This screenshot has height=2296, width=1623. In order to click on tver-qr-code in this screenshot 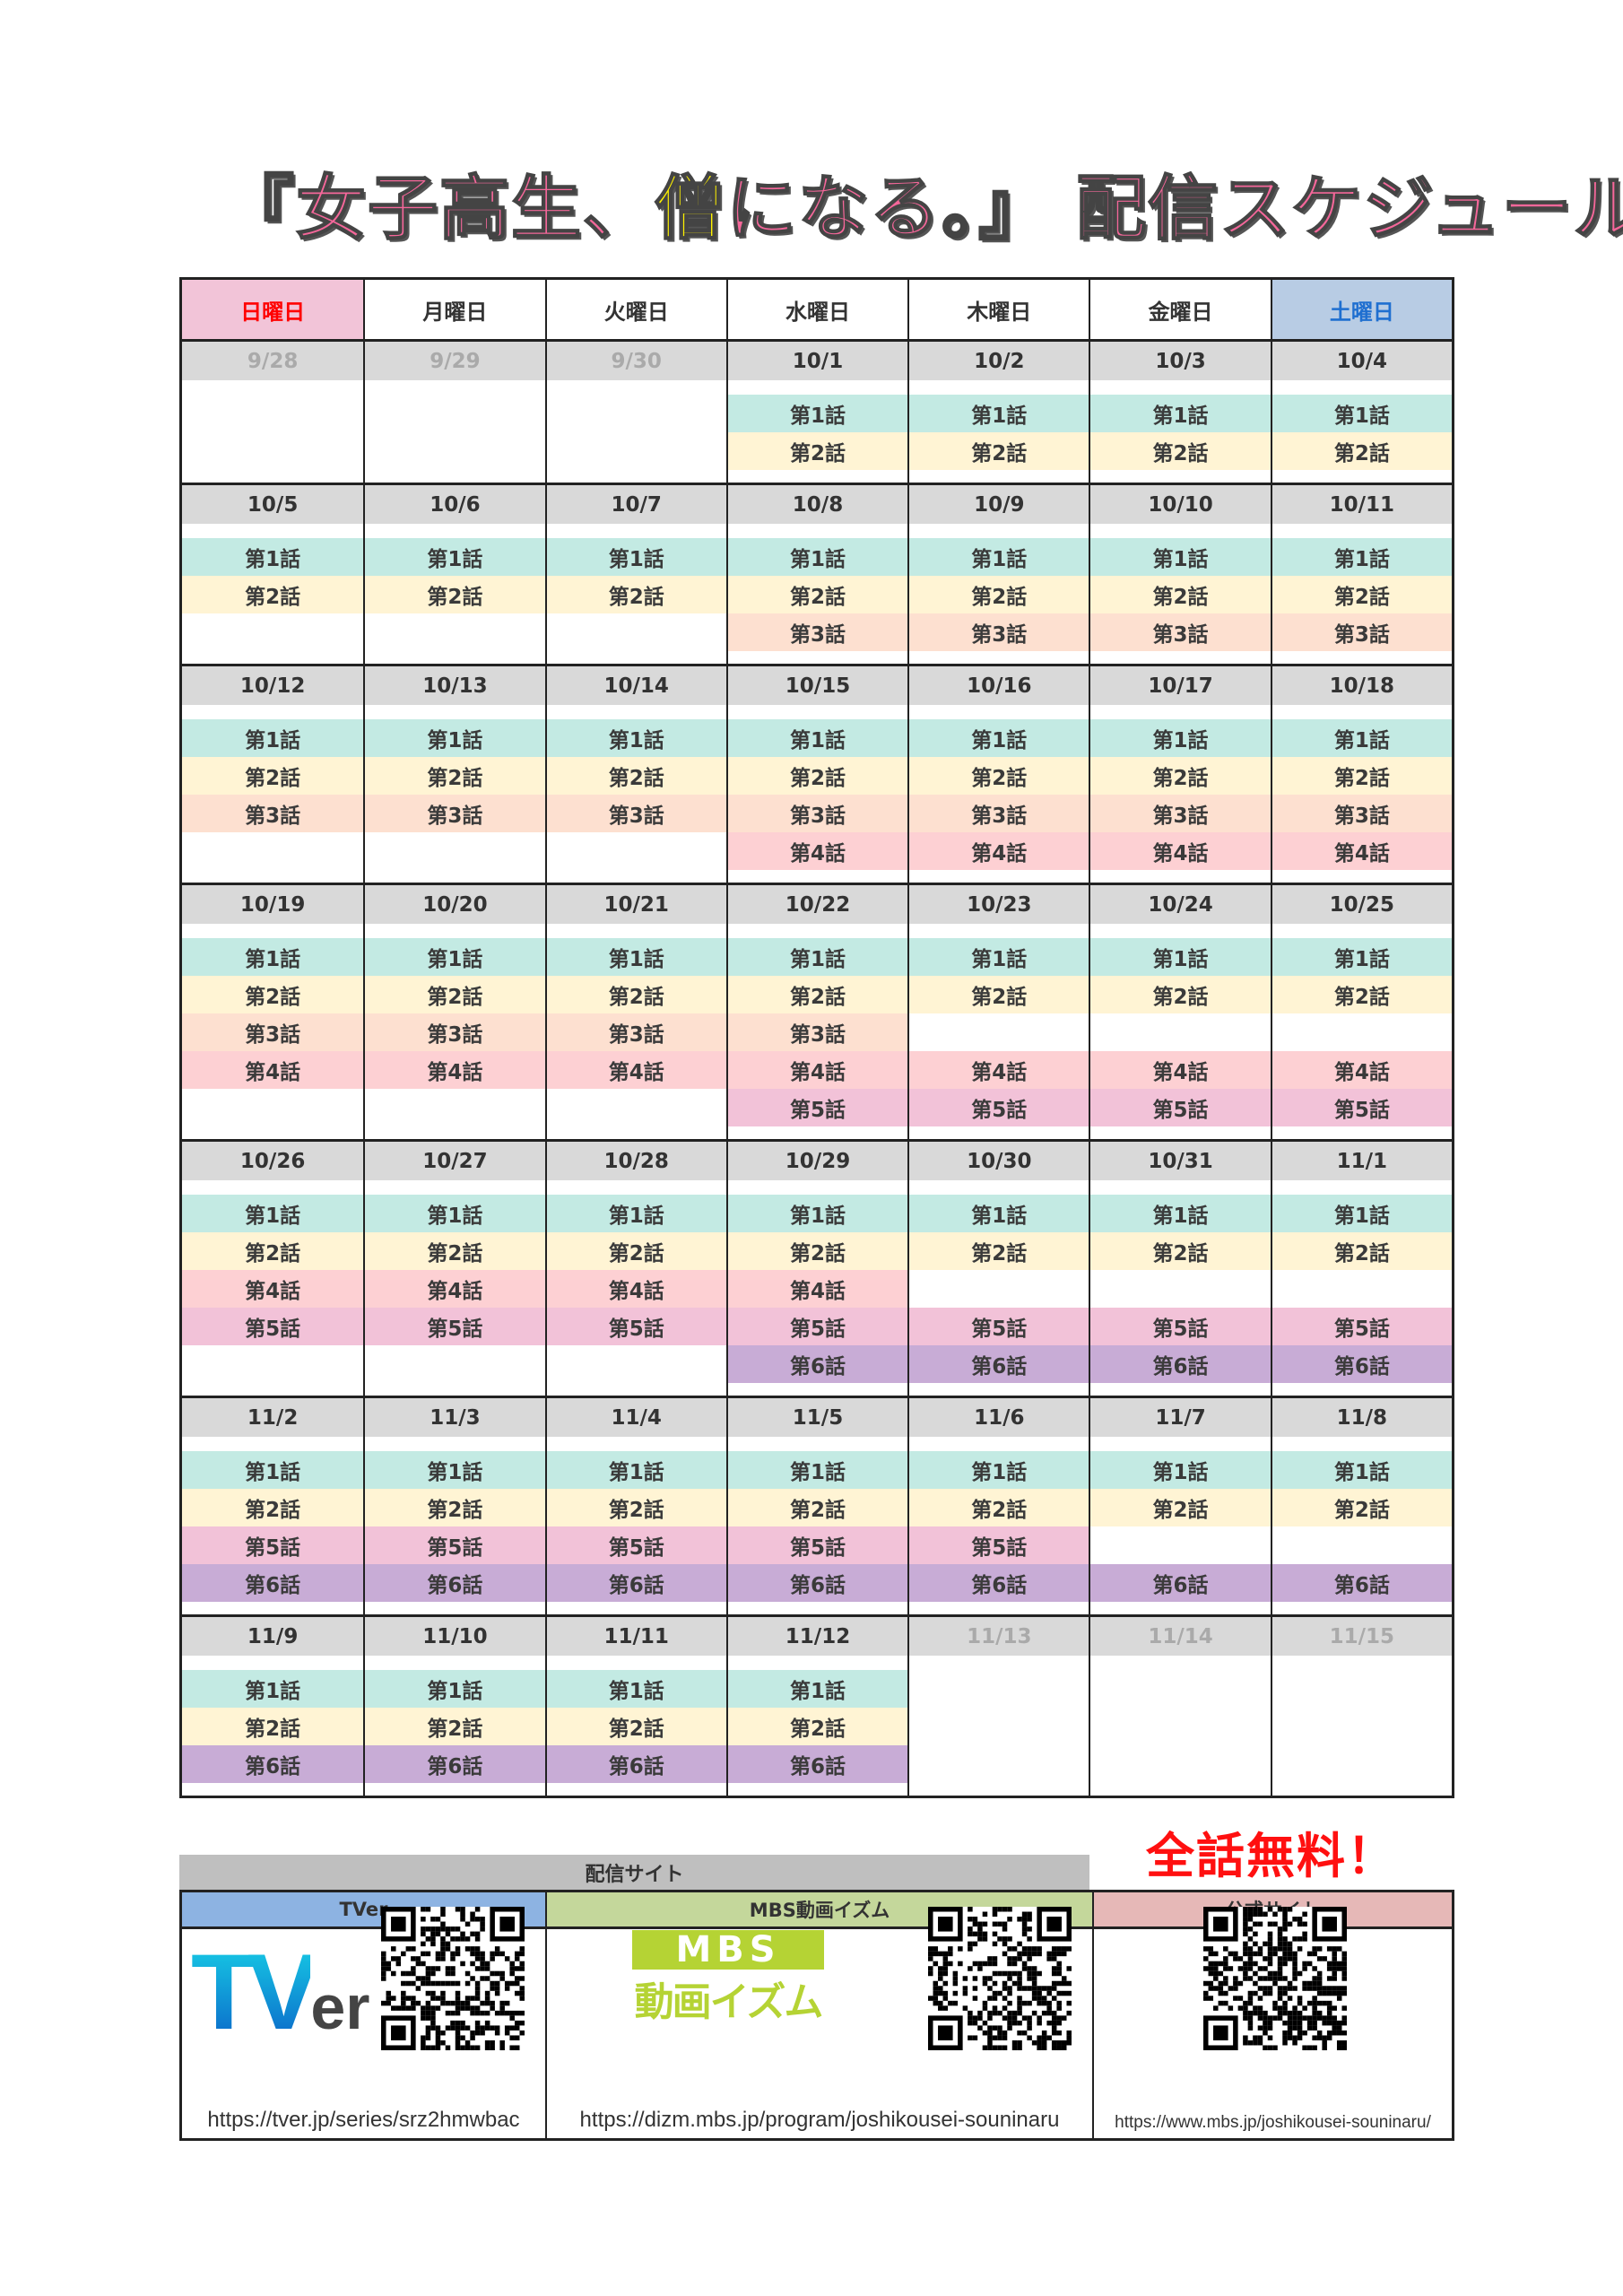, I will do `click(453, 1978)`.